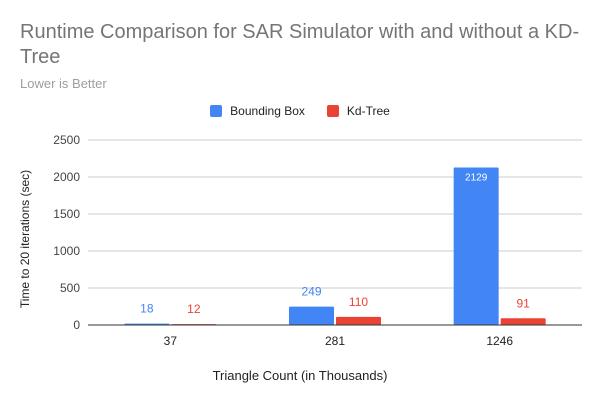 The height and width of the screenshot is (403, 600). I want to click on y-tick-label: 1500, so click(66, 214).